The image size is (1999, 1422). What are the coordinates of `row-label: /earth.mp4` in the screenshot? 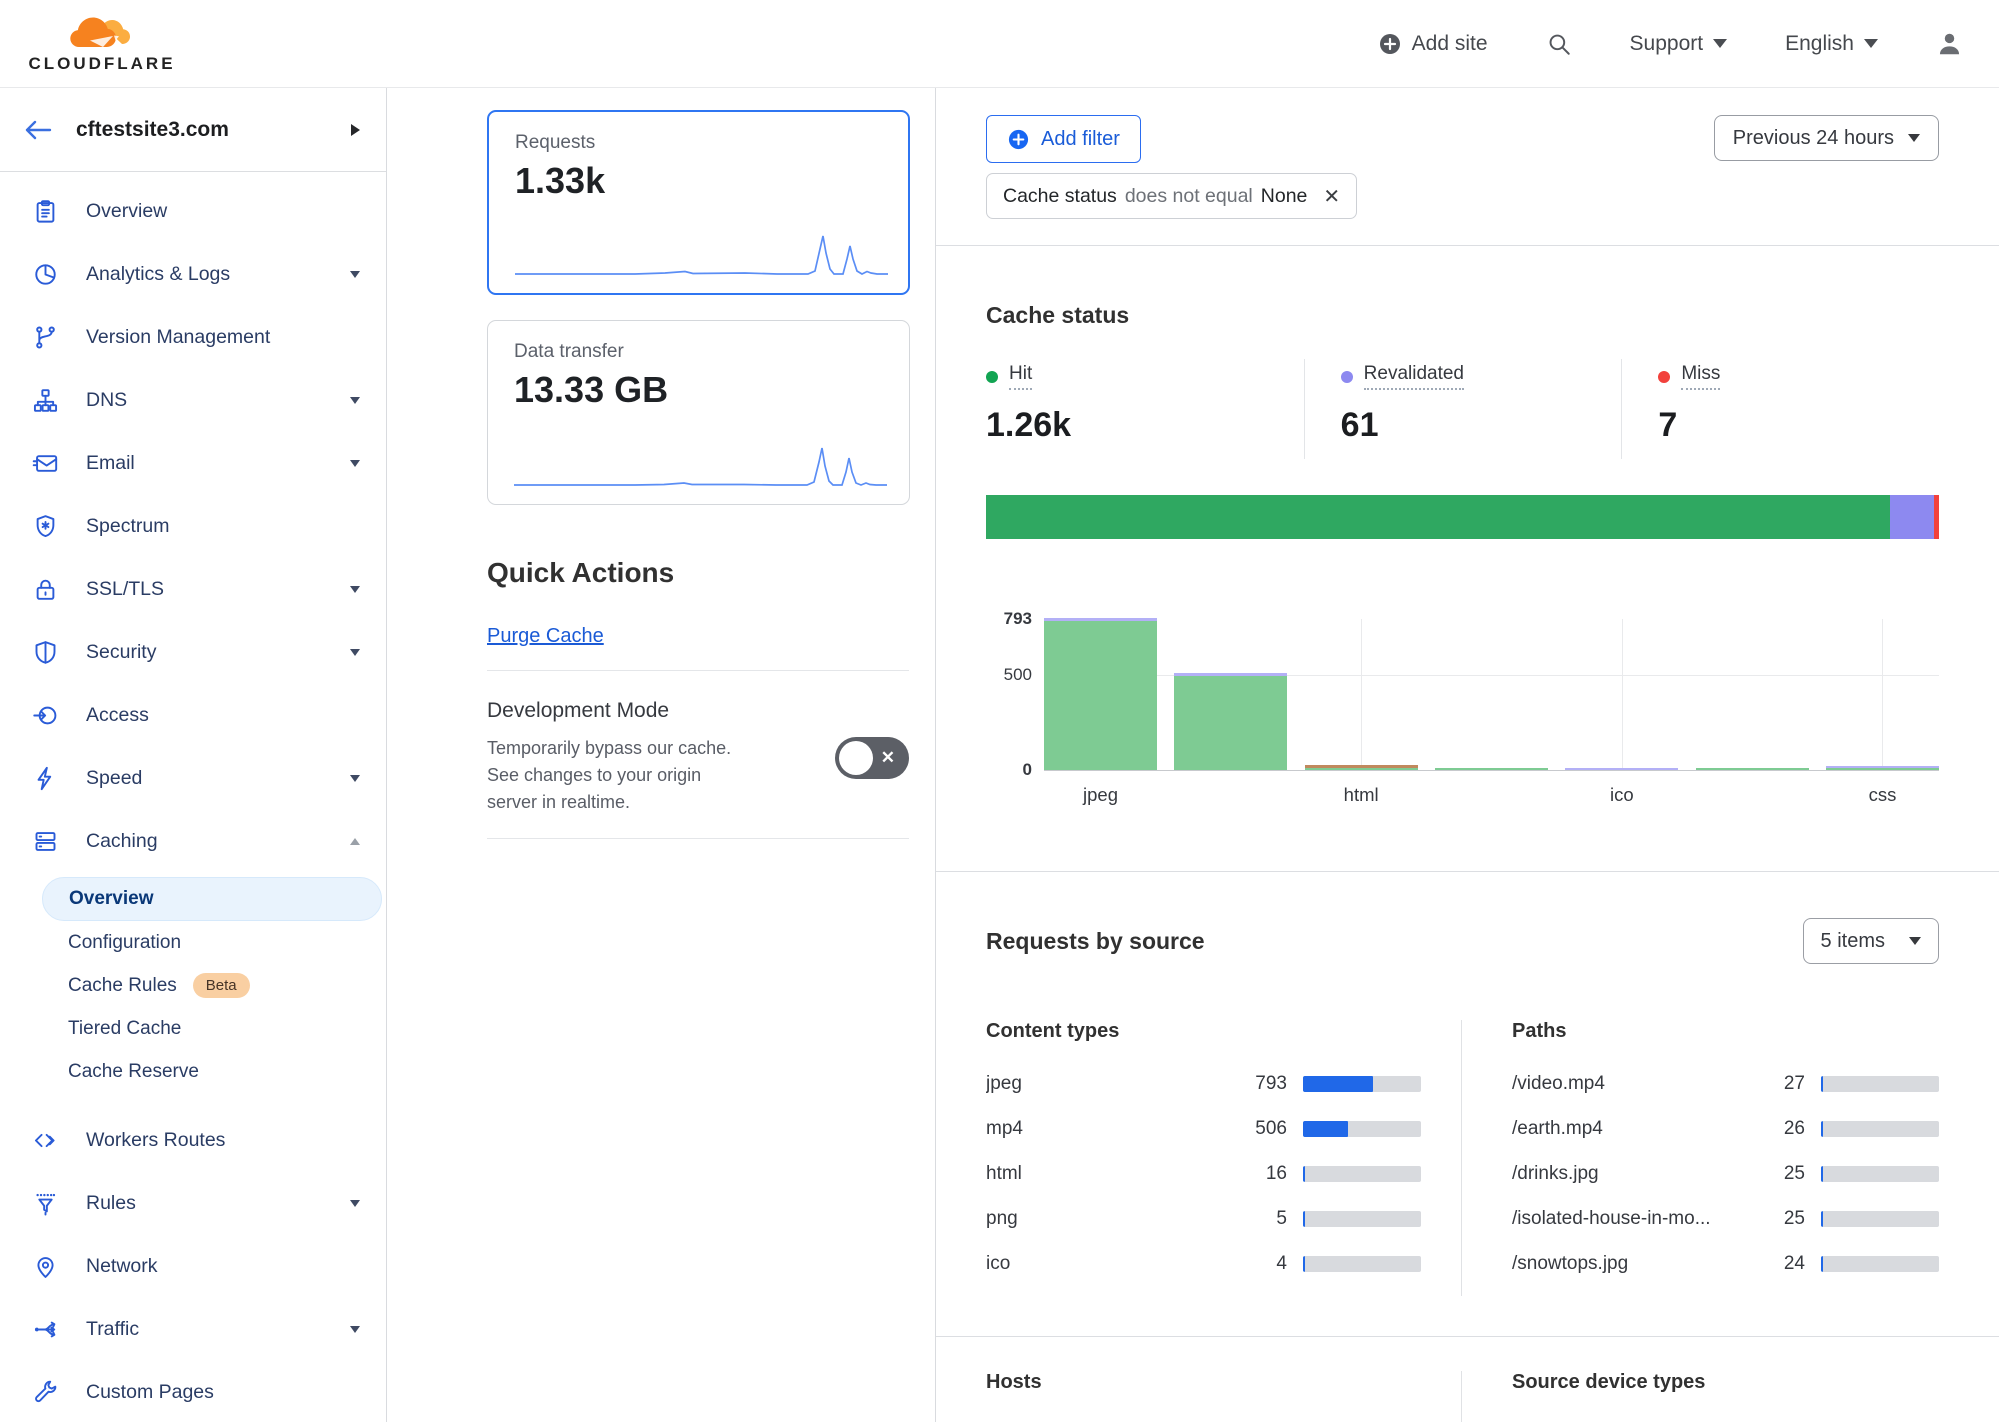 It's located at (1557, 1128).